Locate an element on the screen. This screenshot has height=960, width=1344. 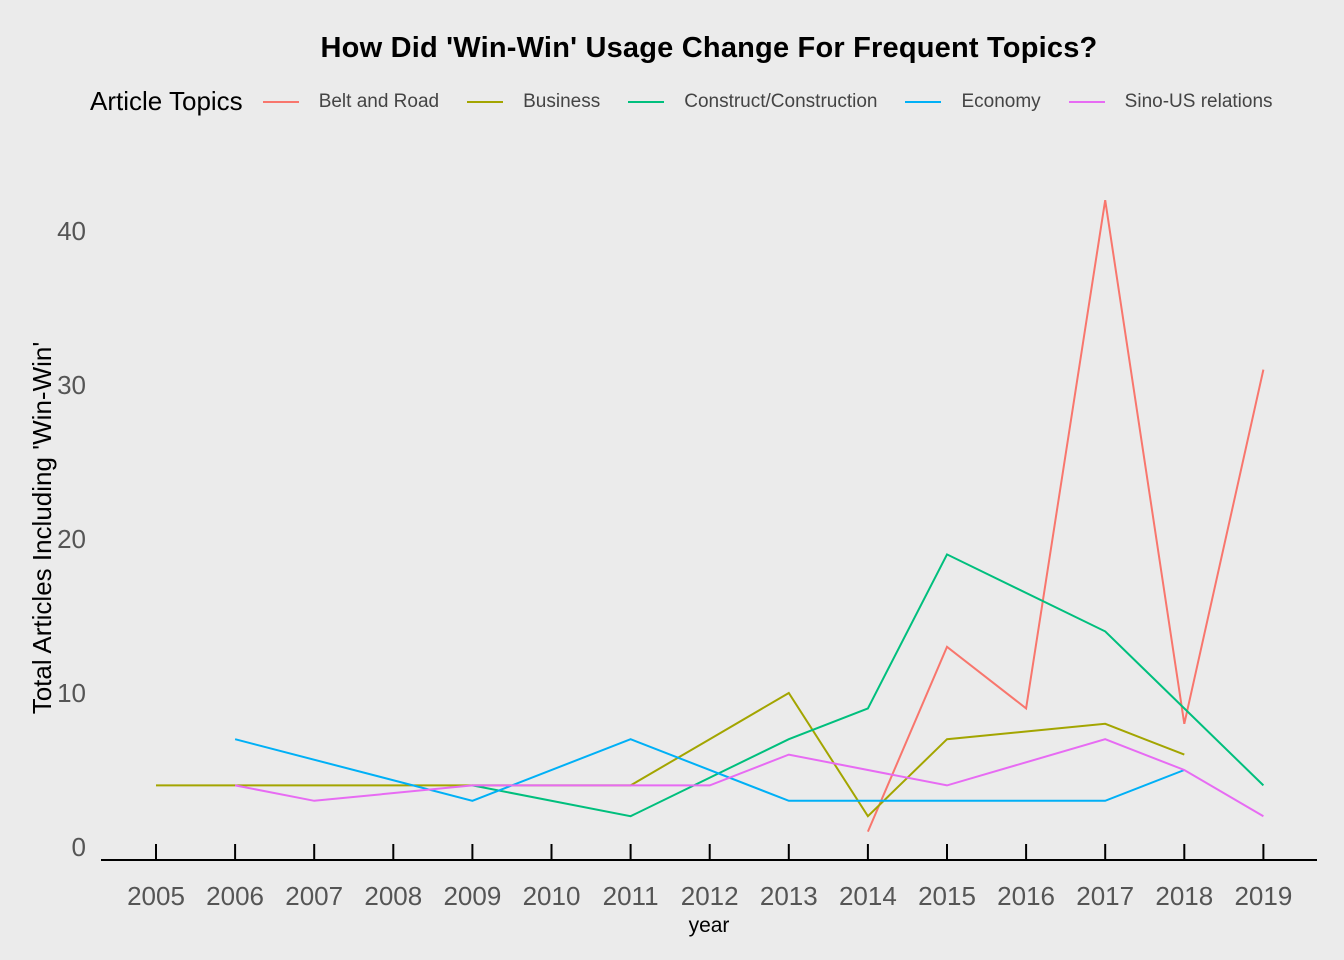
series-line-sino-us-relations is located at coordinates (749, 778).